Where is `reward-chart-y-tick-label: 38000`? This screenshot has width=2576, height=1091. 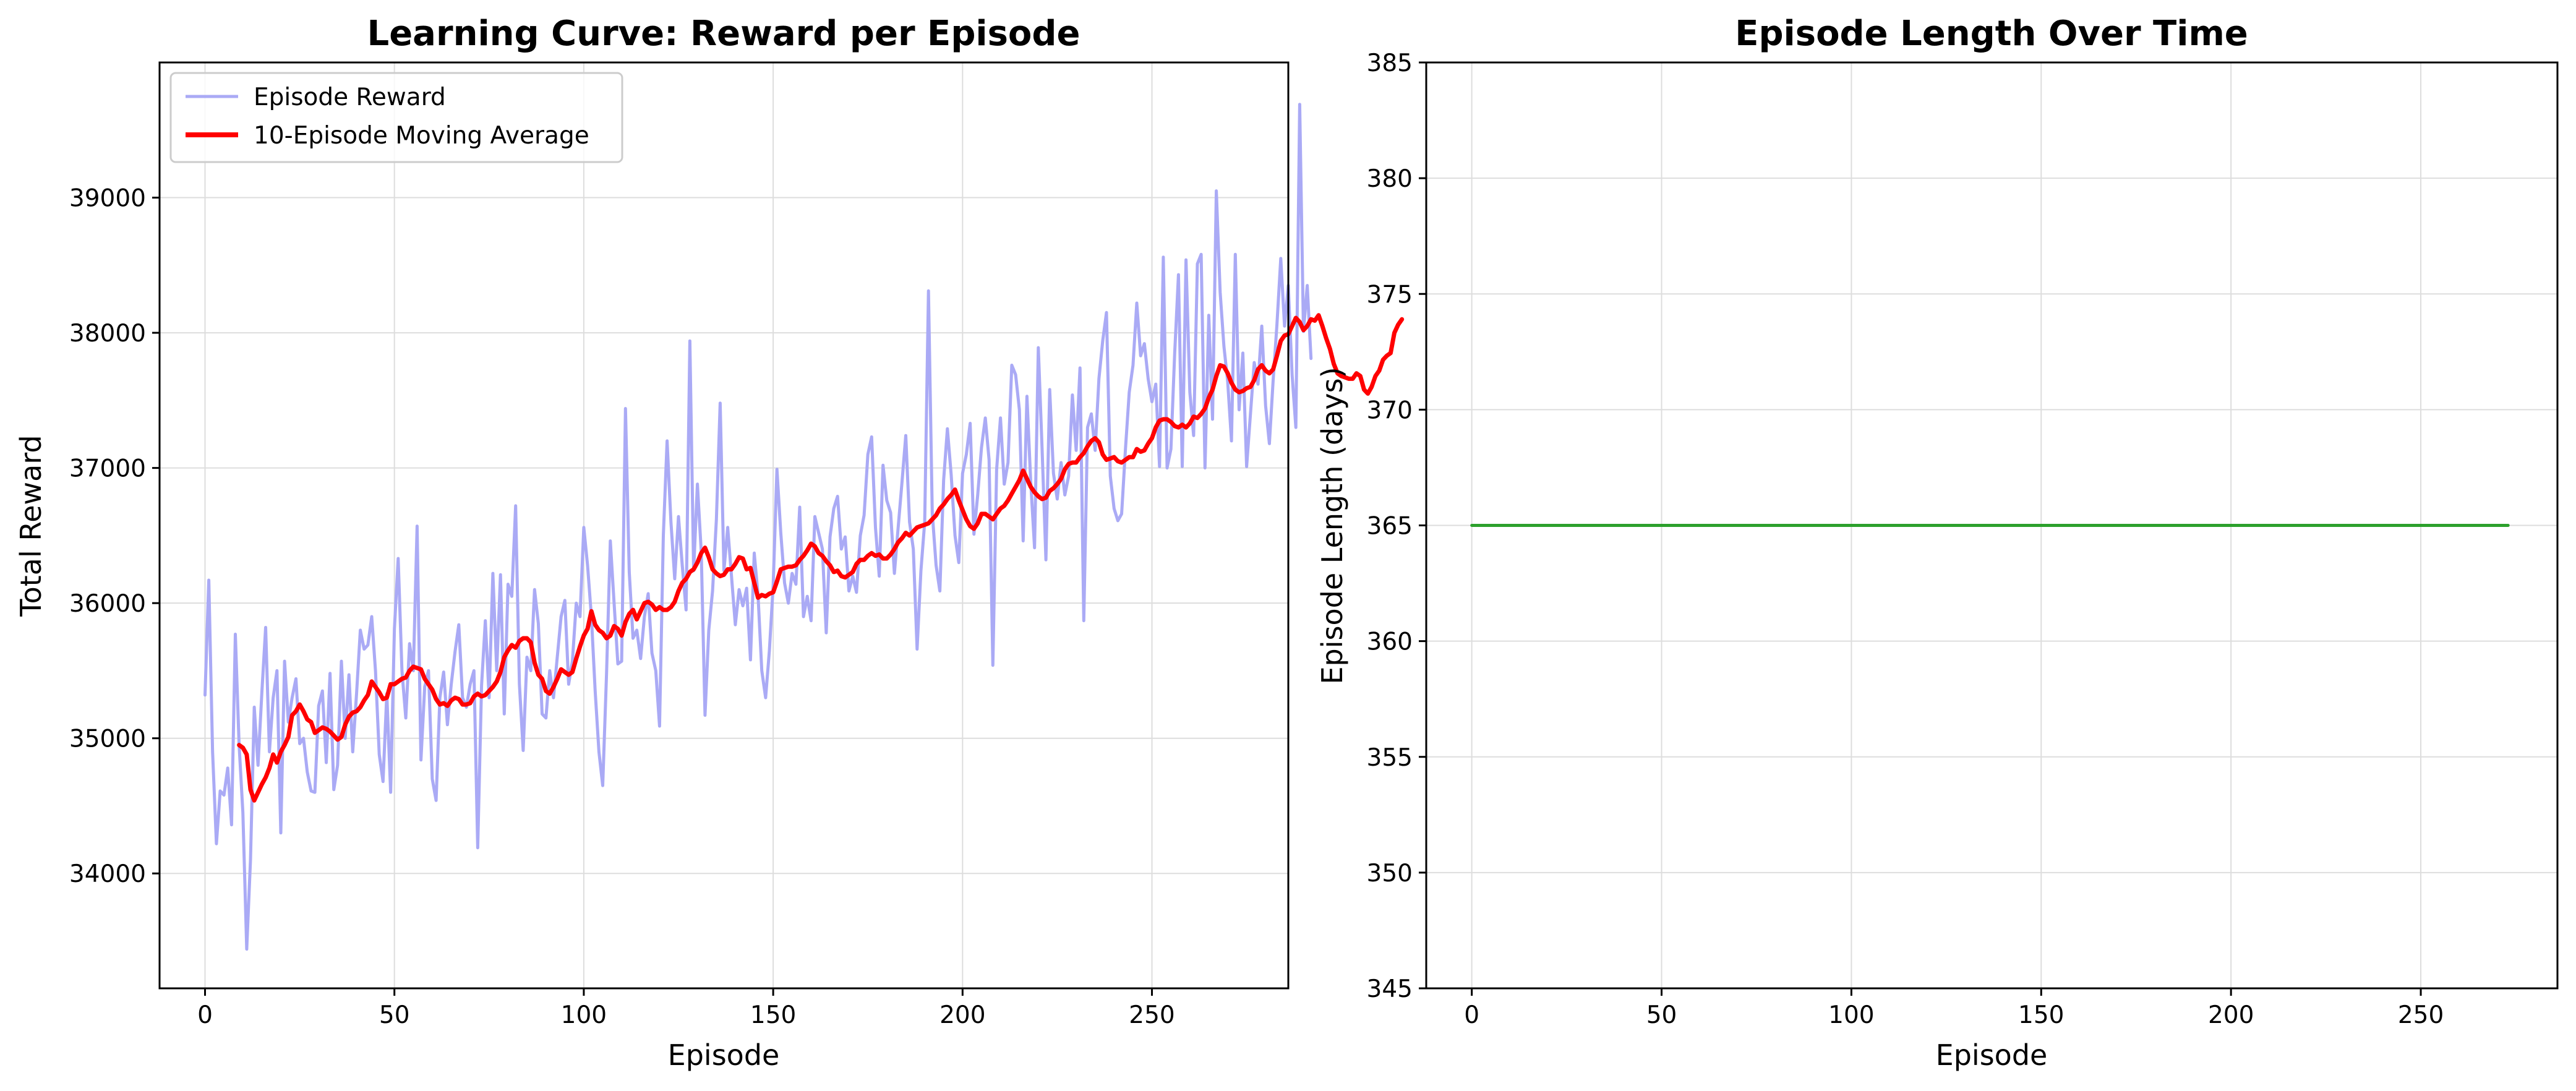 reward-chart-y-tick-label: 38000 is located at coordinates (108, 334).